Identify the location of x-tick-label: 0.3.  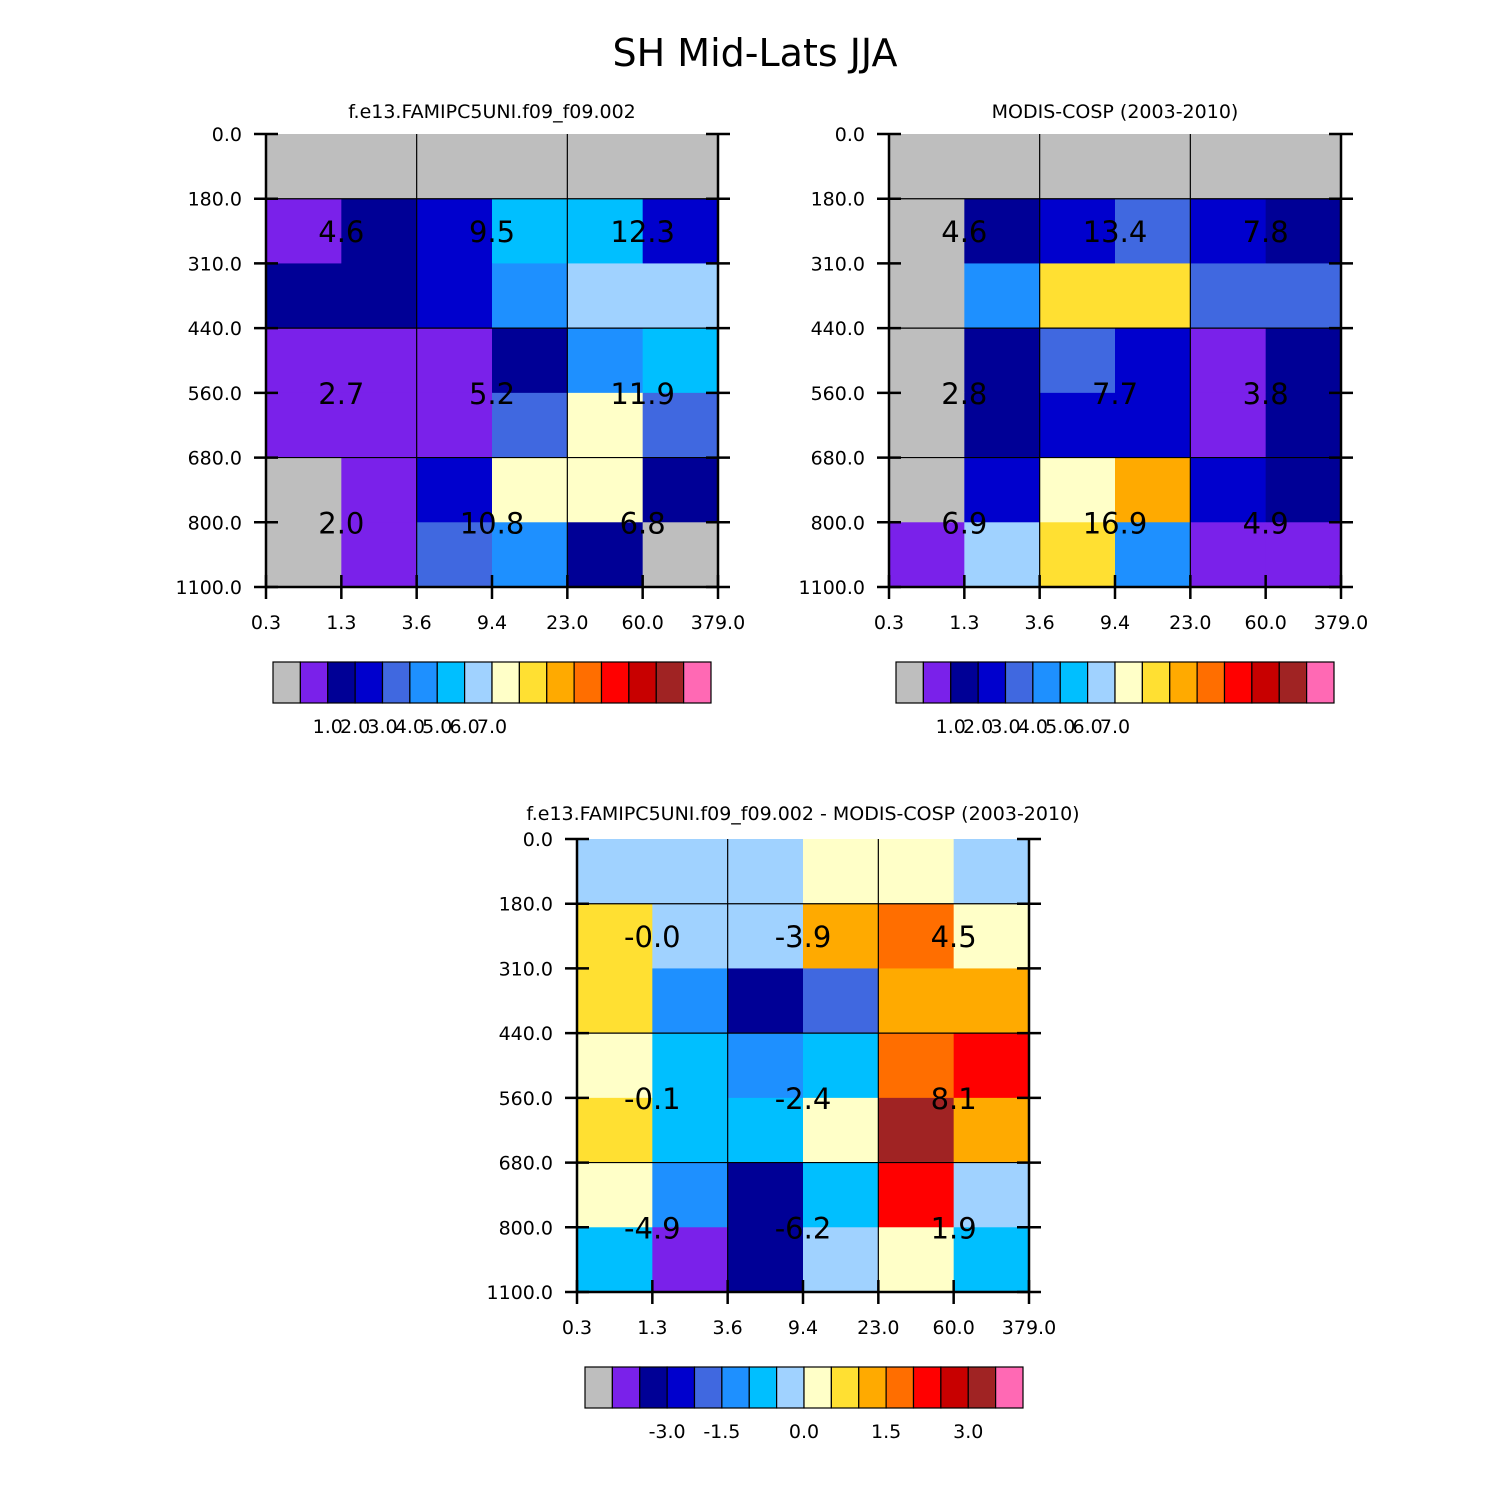
(577, 1328).